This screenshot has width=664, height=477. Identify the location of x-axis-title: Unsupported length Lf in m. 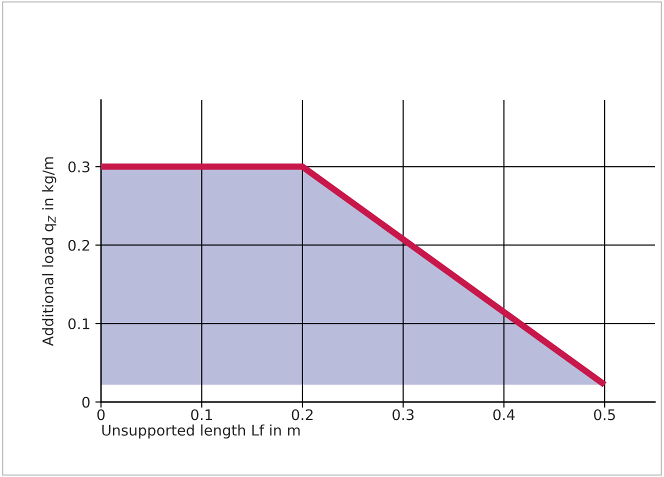
(201, 431).